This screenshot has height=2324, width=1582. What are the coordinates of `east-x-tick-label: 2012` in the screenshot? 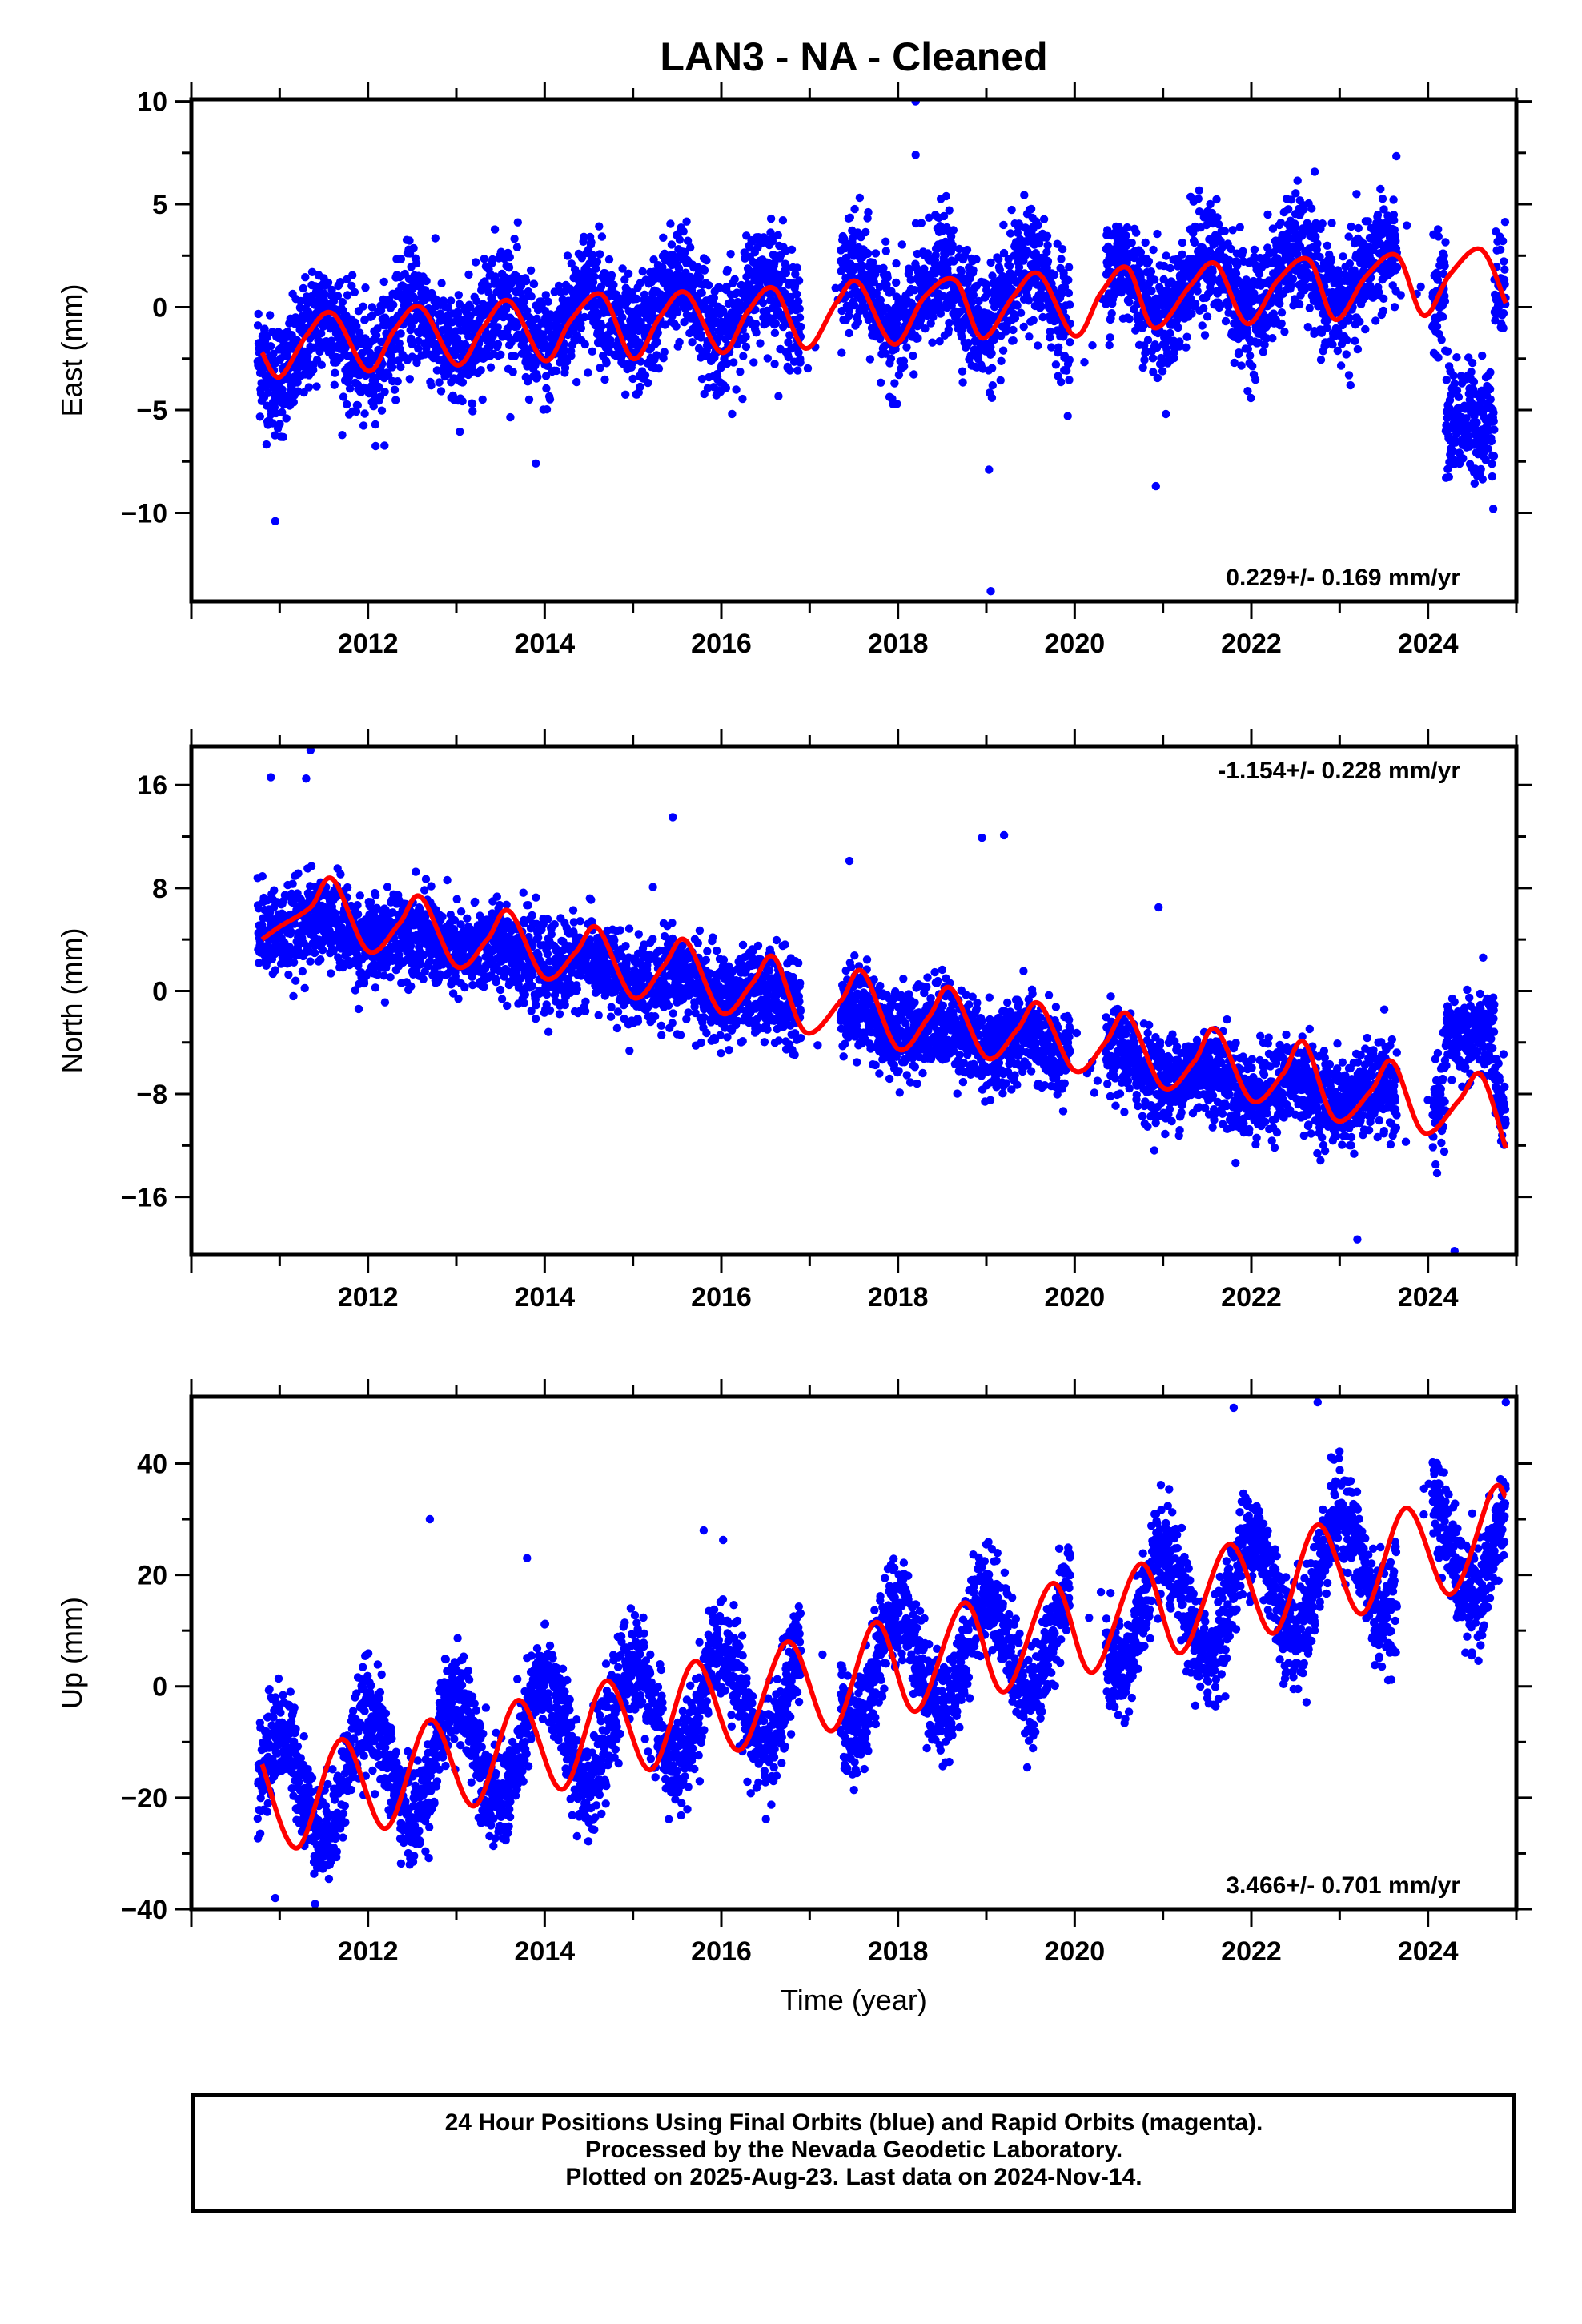 It's located at (369, 644).